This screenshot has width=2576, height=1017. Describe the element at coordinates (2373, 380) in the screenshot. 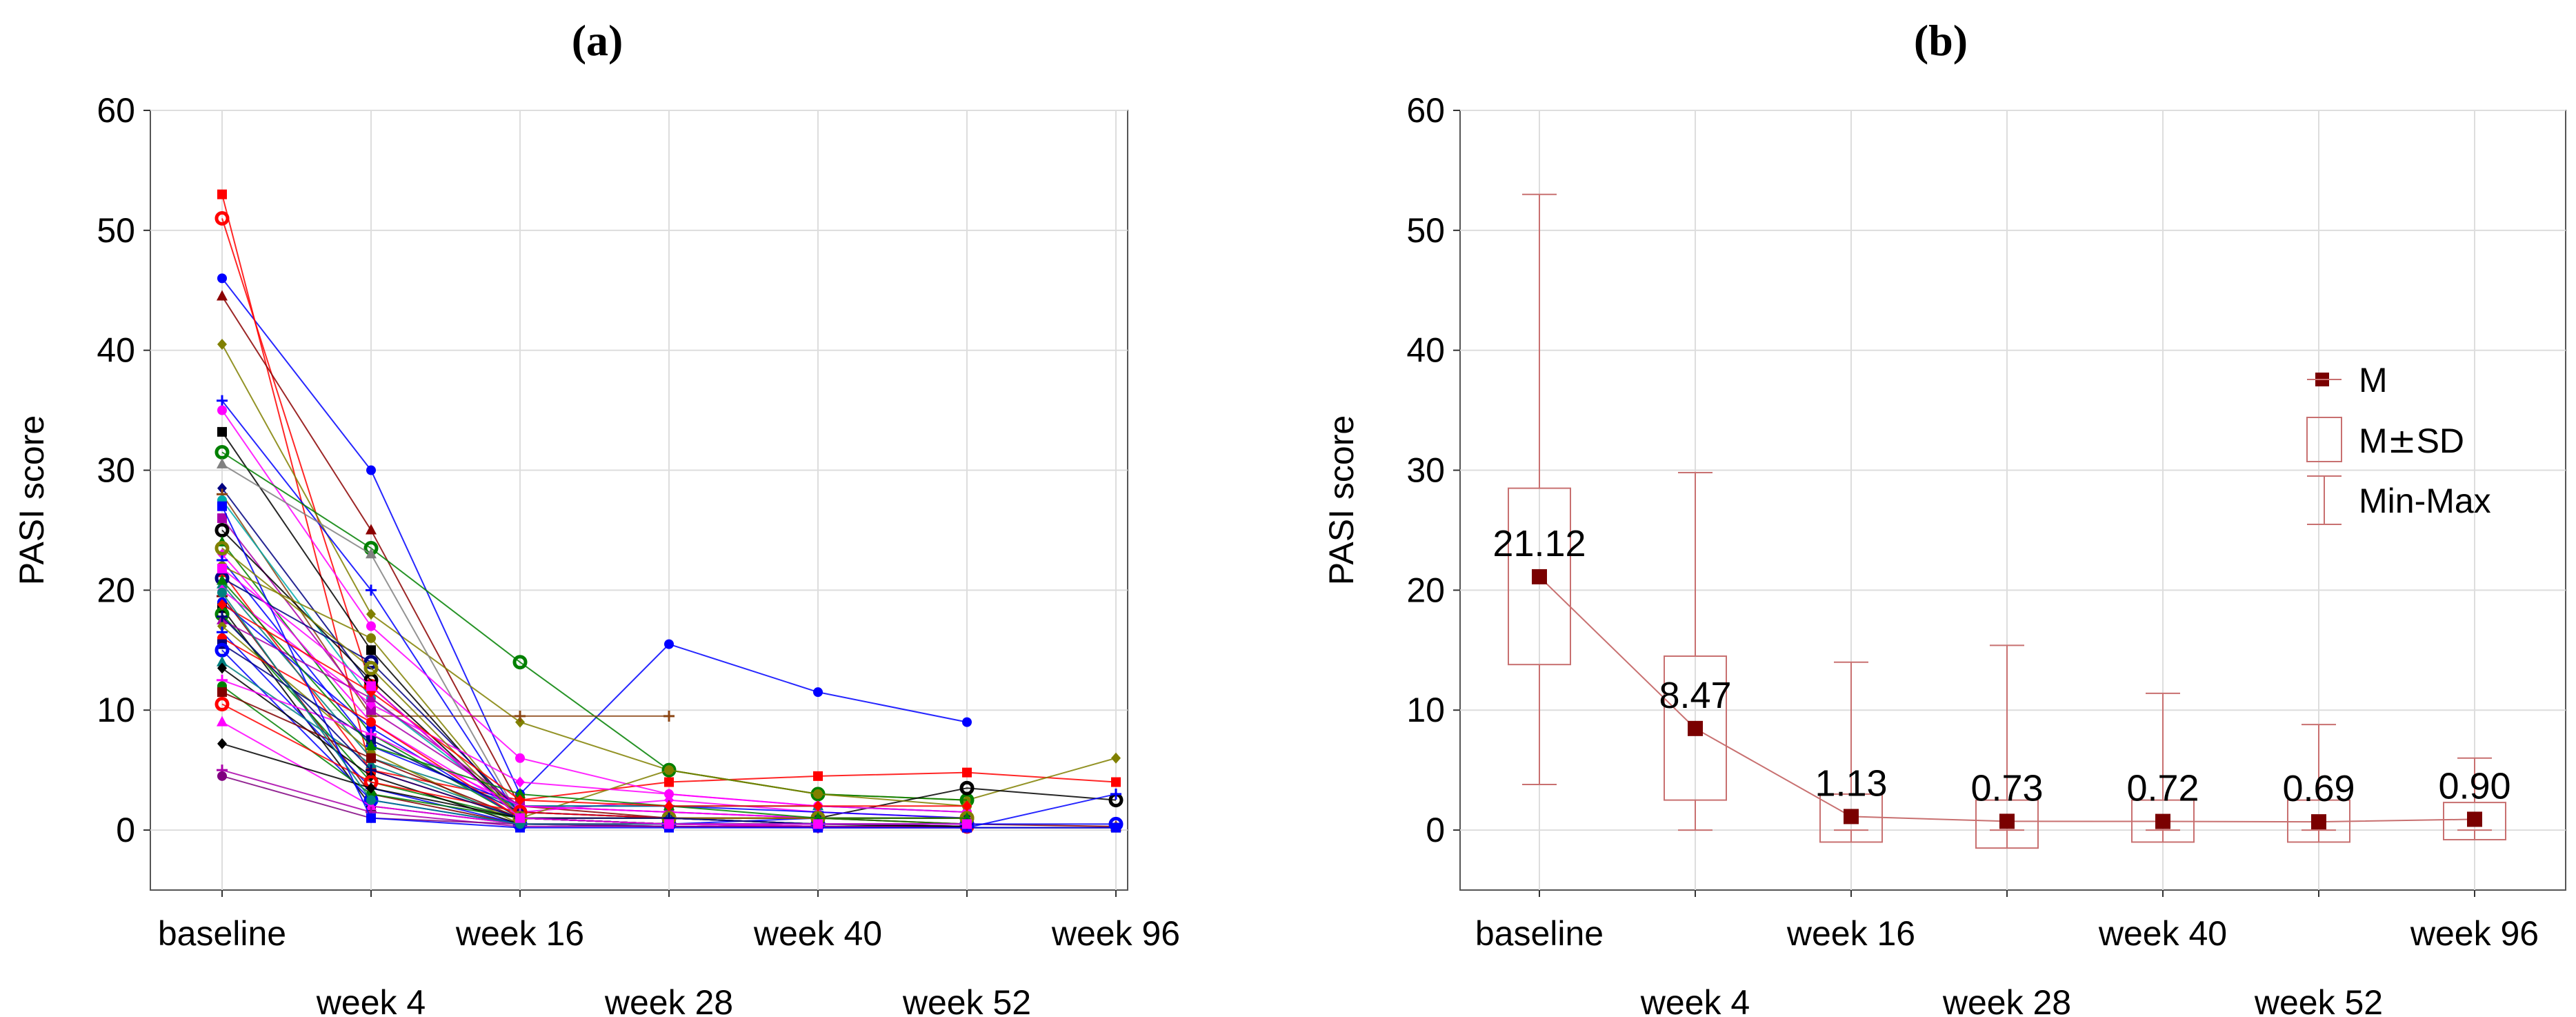

I see `legend-mean-label: M` at that location.